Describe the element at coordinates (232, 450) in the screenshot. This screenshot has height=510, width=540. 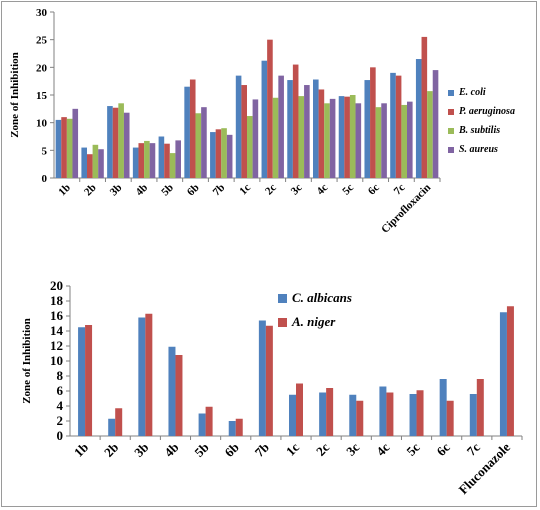
I see `x-tick-label-6b: 6b` at that location.